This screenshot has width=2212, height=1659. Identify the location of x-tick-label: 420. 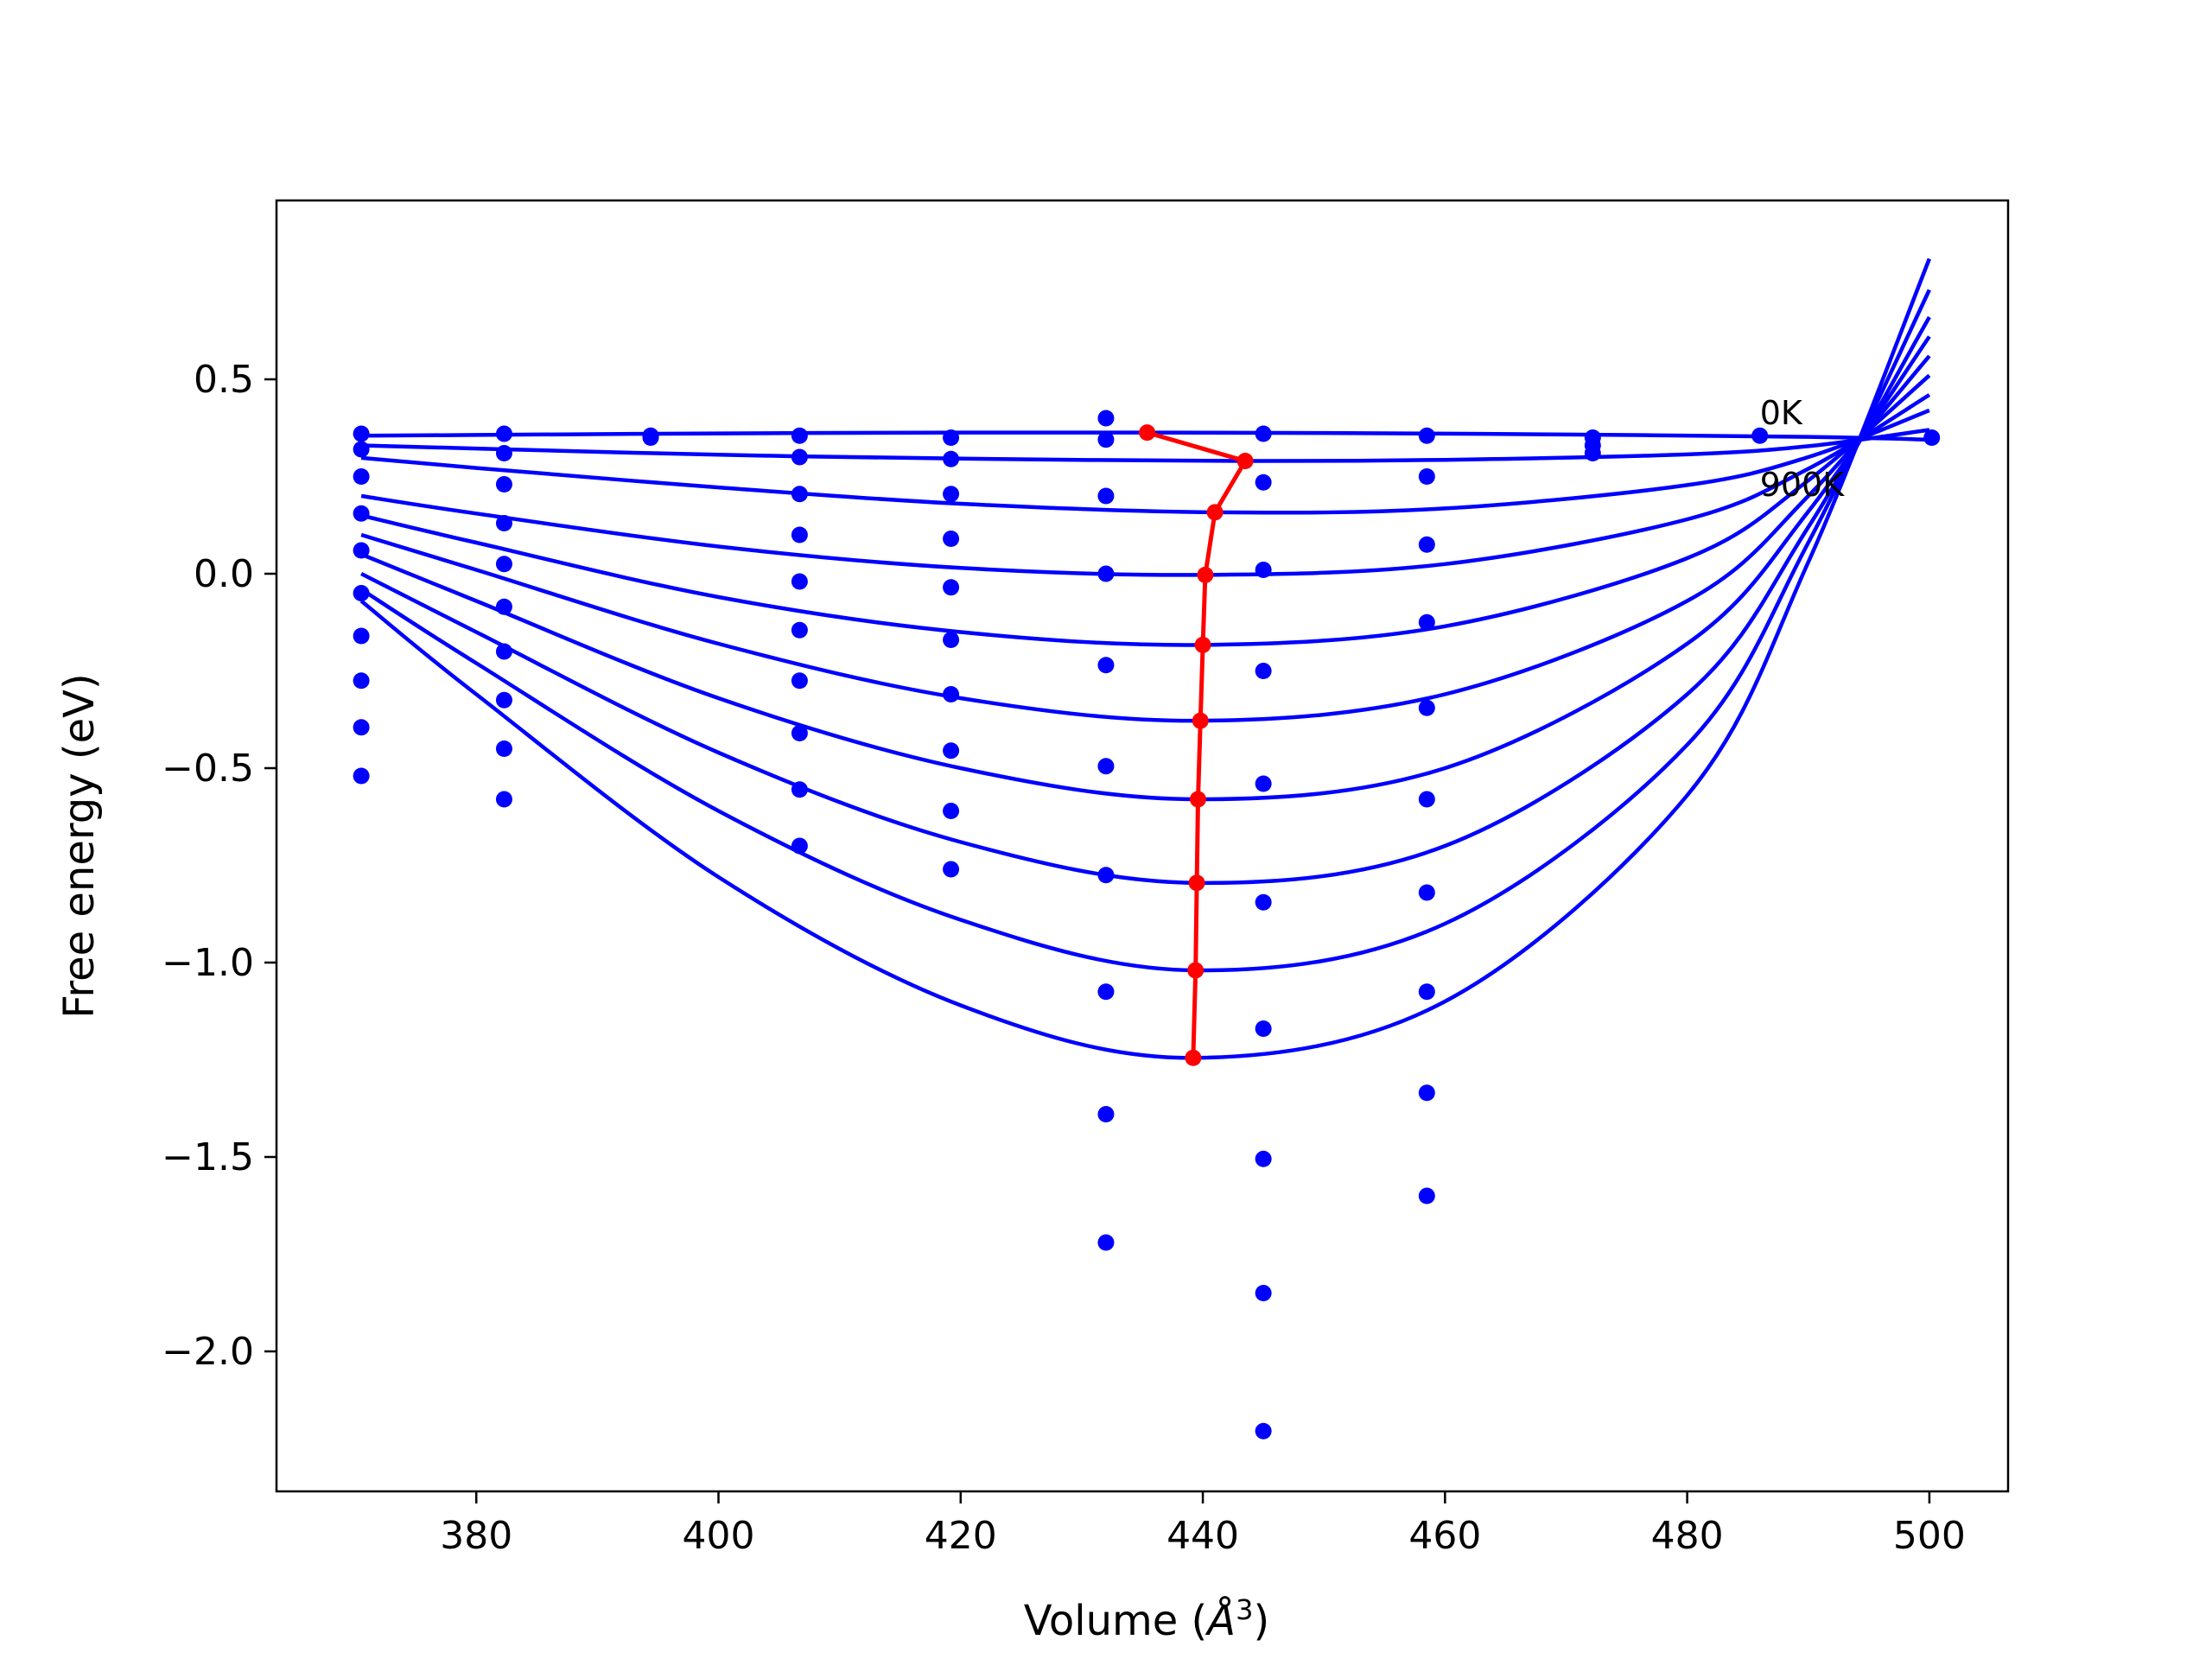
(961, 1536).